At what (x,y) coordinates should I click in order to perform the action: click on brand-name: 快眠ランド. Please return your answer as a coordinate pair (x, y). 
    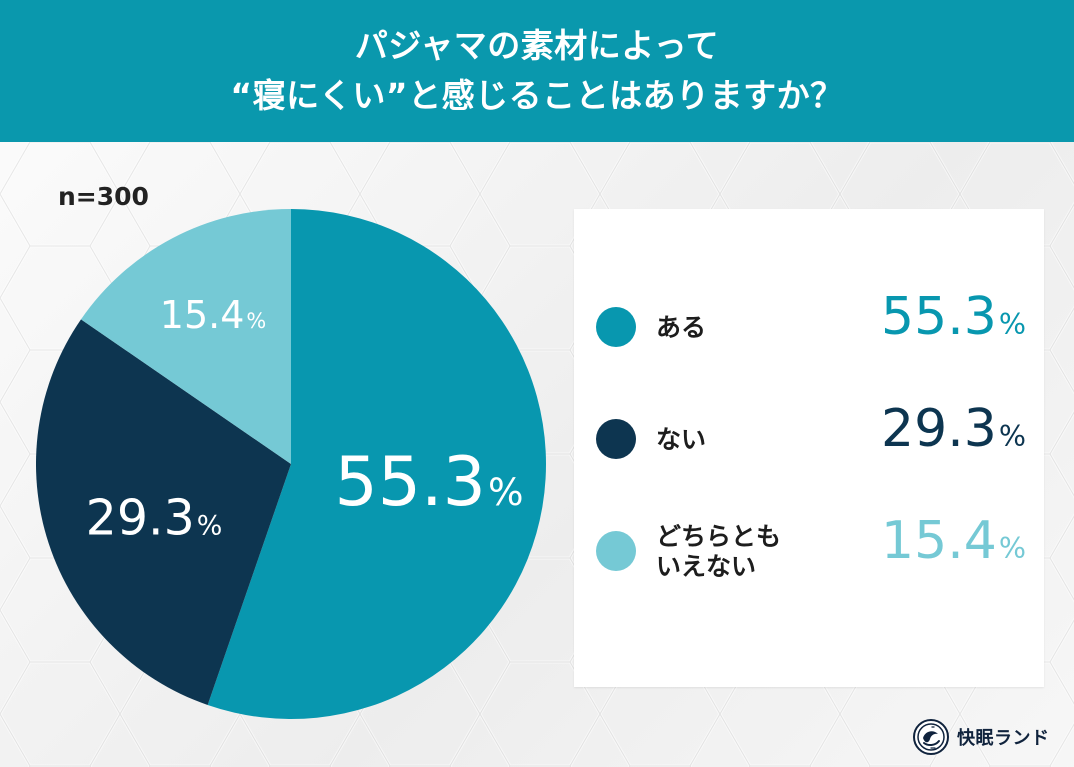
    Looking at the image, I should click on (1003, 738).